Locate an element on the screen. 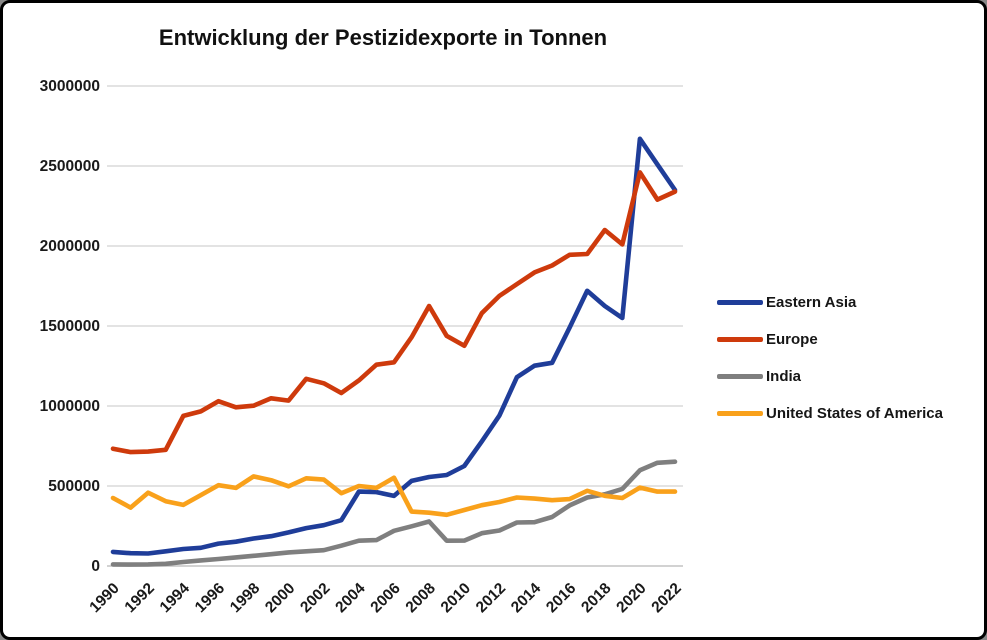 This screenshot has width=987, height=640. x-tick-label: 2014 is located at coordinates (526, 598).